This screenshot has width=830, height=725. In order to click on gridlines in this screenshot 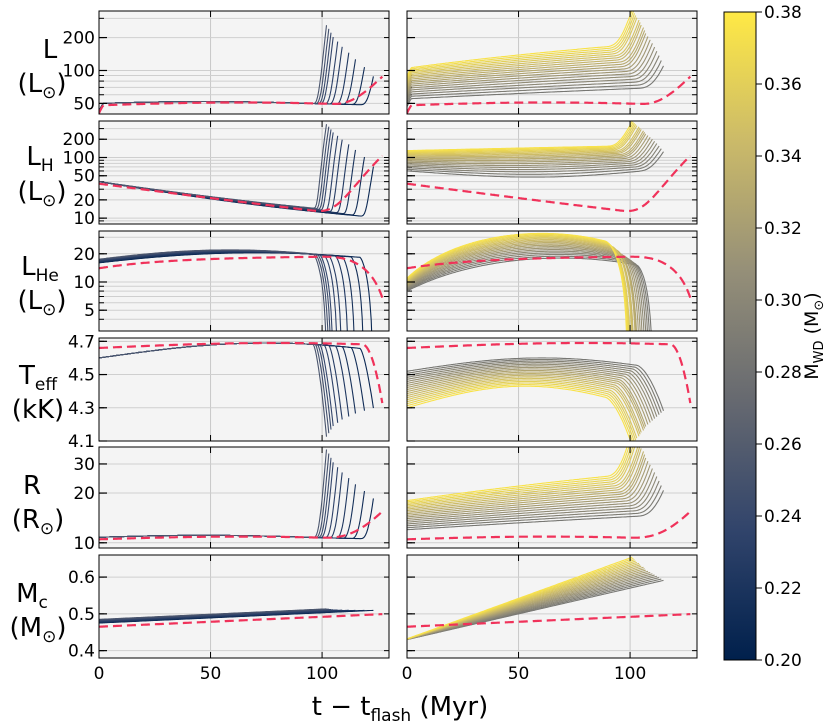, I will do `click(244, 606)`.